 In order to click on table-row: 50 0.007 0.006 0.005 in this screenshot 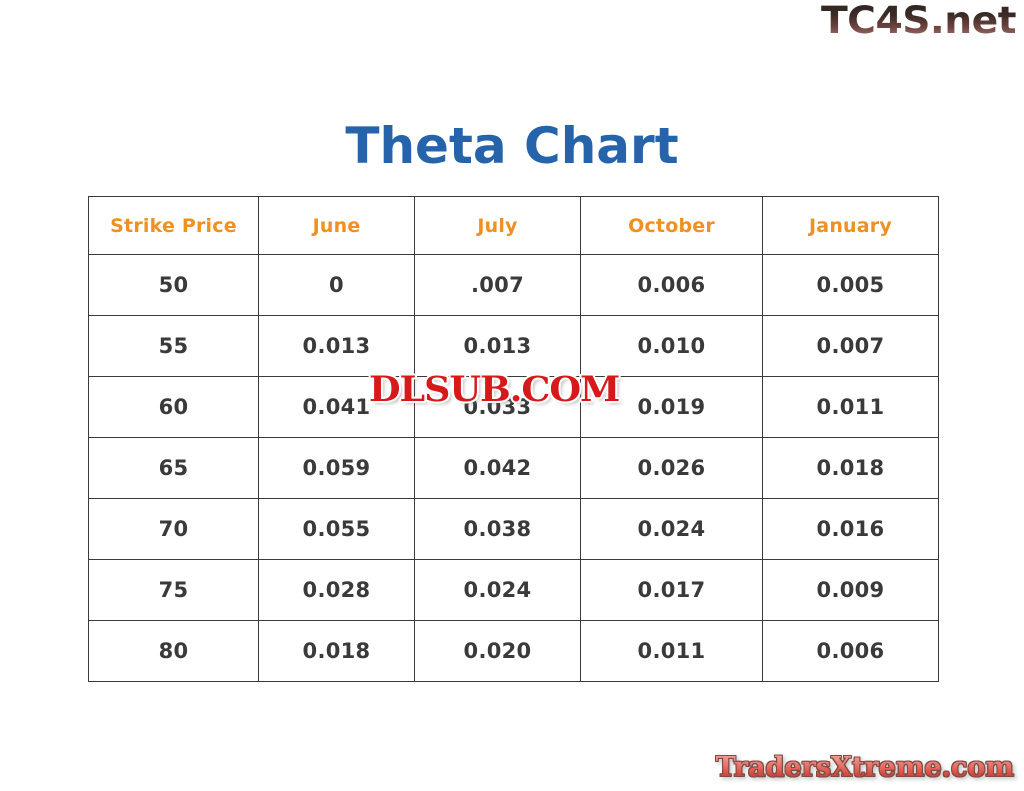, I will do `click(513, 285)`.